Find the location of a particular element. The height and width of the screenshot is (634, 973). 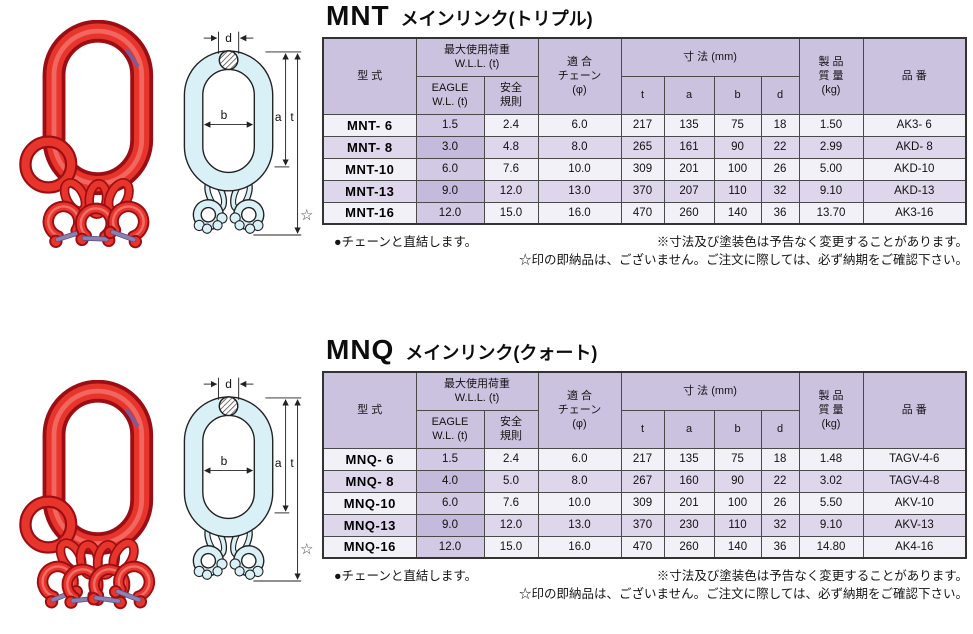

mass-cell: 5.00 is located at coordinates (831, 169).